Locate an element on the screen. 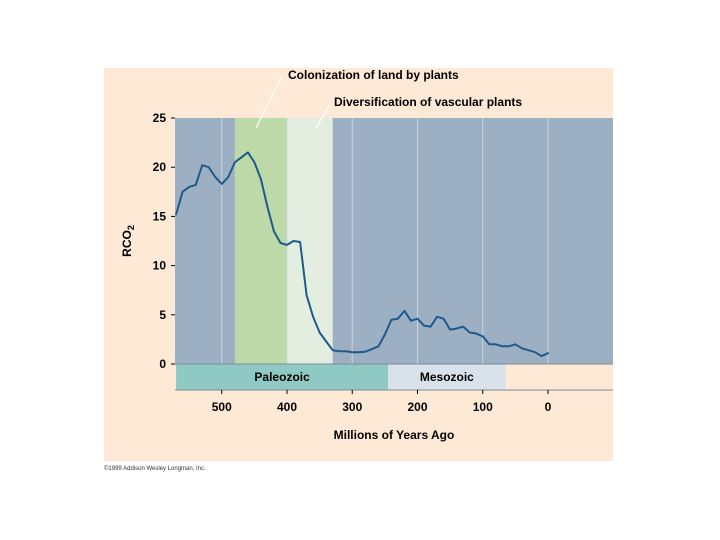 This screenshot has width=720, height=540. y-axis-ticks: 0 5 10 15 20 25 is located at coordinates (164, 241).